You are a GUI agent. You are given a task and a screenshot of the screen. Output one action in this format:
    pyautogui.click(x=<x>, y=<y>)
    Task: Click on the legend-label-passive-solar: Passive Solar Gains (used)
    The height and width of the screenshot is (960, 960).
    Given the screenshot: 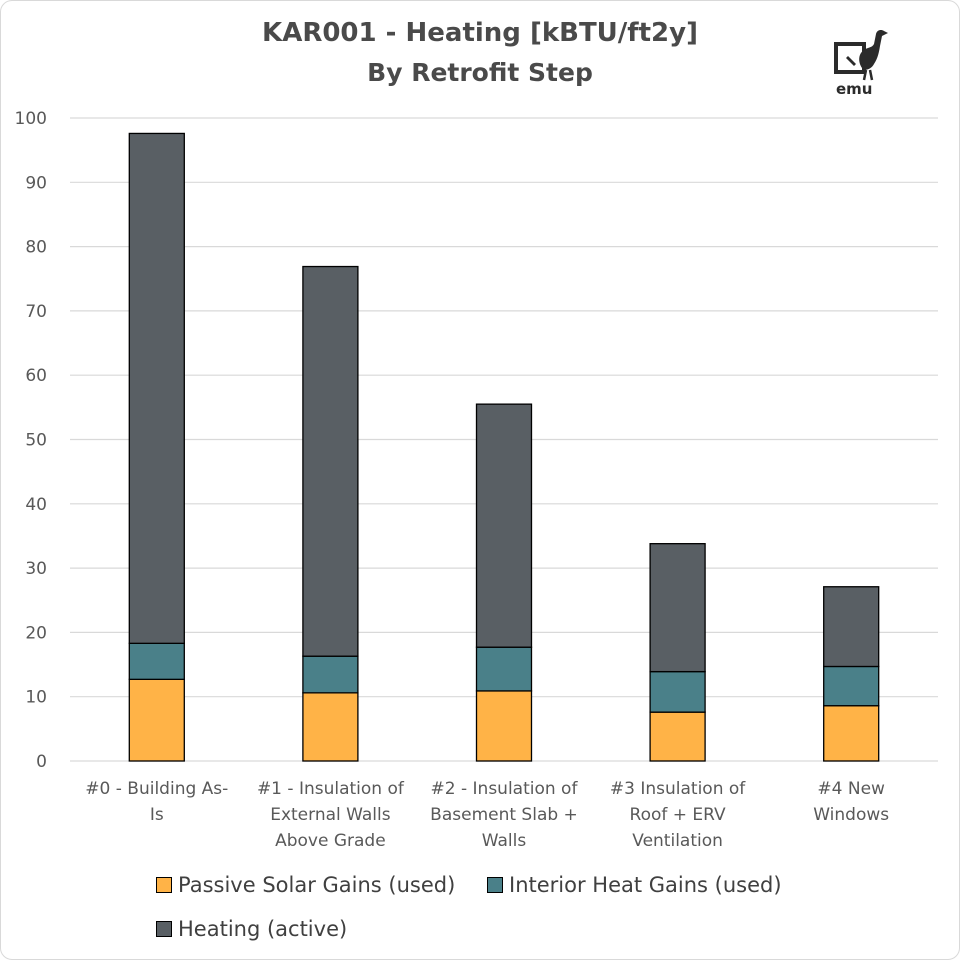 What is the action you would take?
    pyautogui.click(x=317, y=885)
    